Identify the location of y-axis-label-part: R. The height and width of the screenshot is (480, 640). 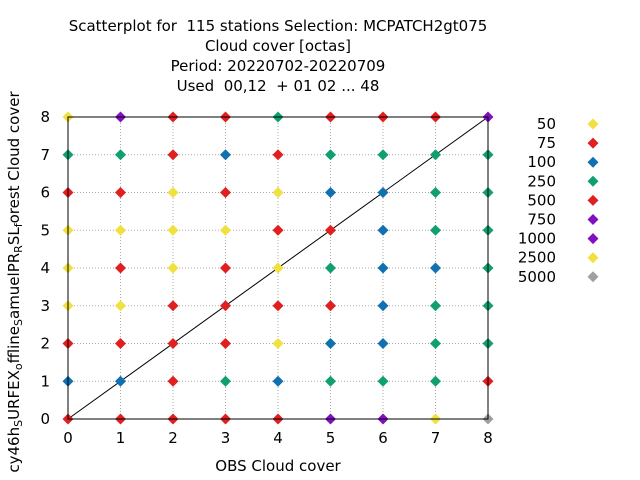
(18, 249).